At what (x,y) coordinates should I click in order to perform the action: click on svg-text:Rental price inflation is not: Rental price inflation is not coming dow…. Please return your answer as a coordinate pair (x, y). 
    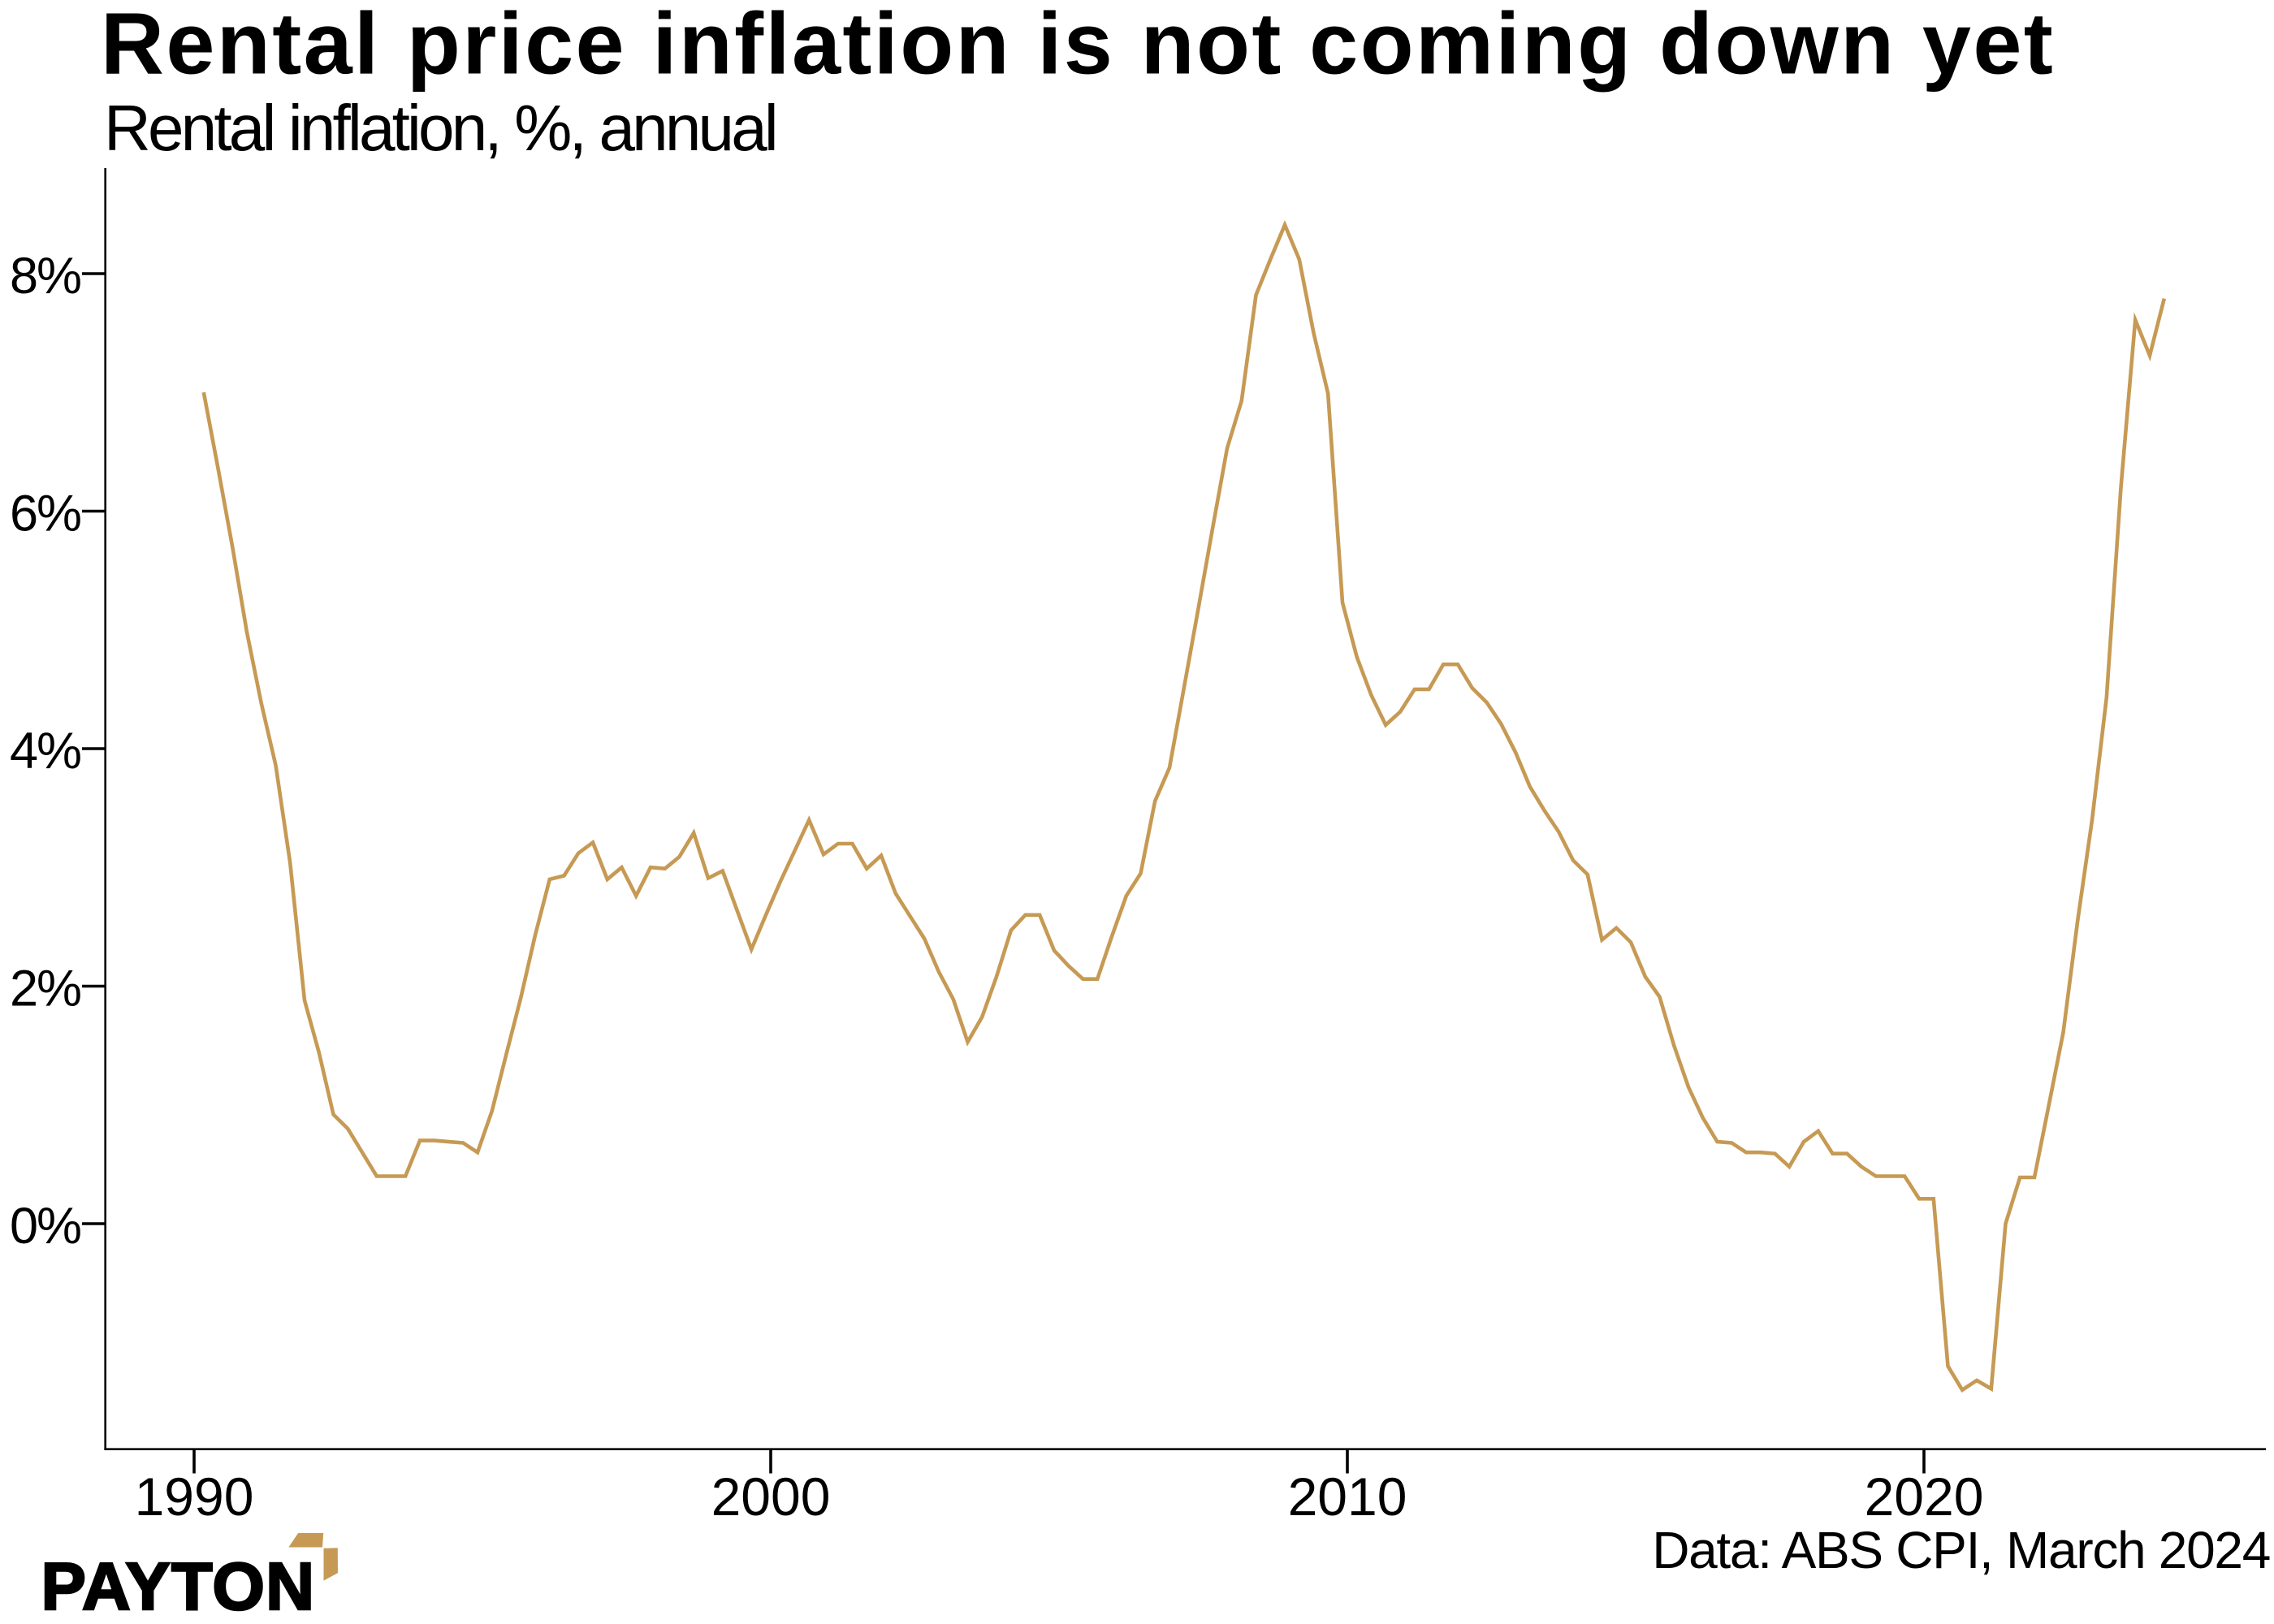
    Looking at the image, I should click on (1078, 47).